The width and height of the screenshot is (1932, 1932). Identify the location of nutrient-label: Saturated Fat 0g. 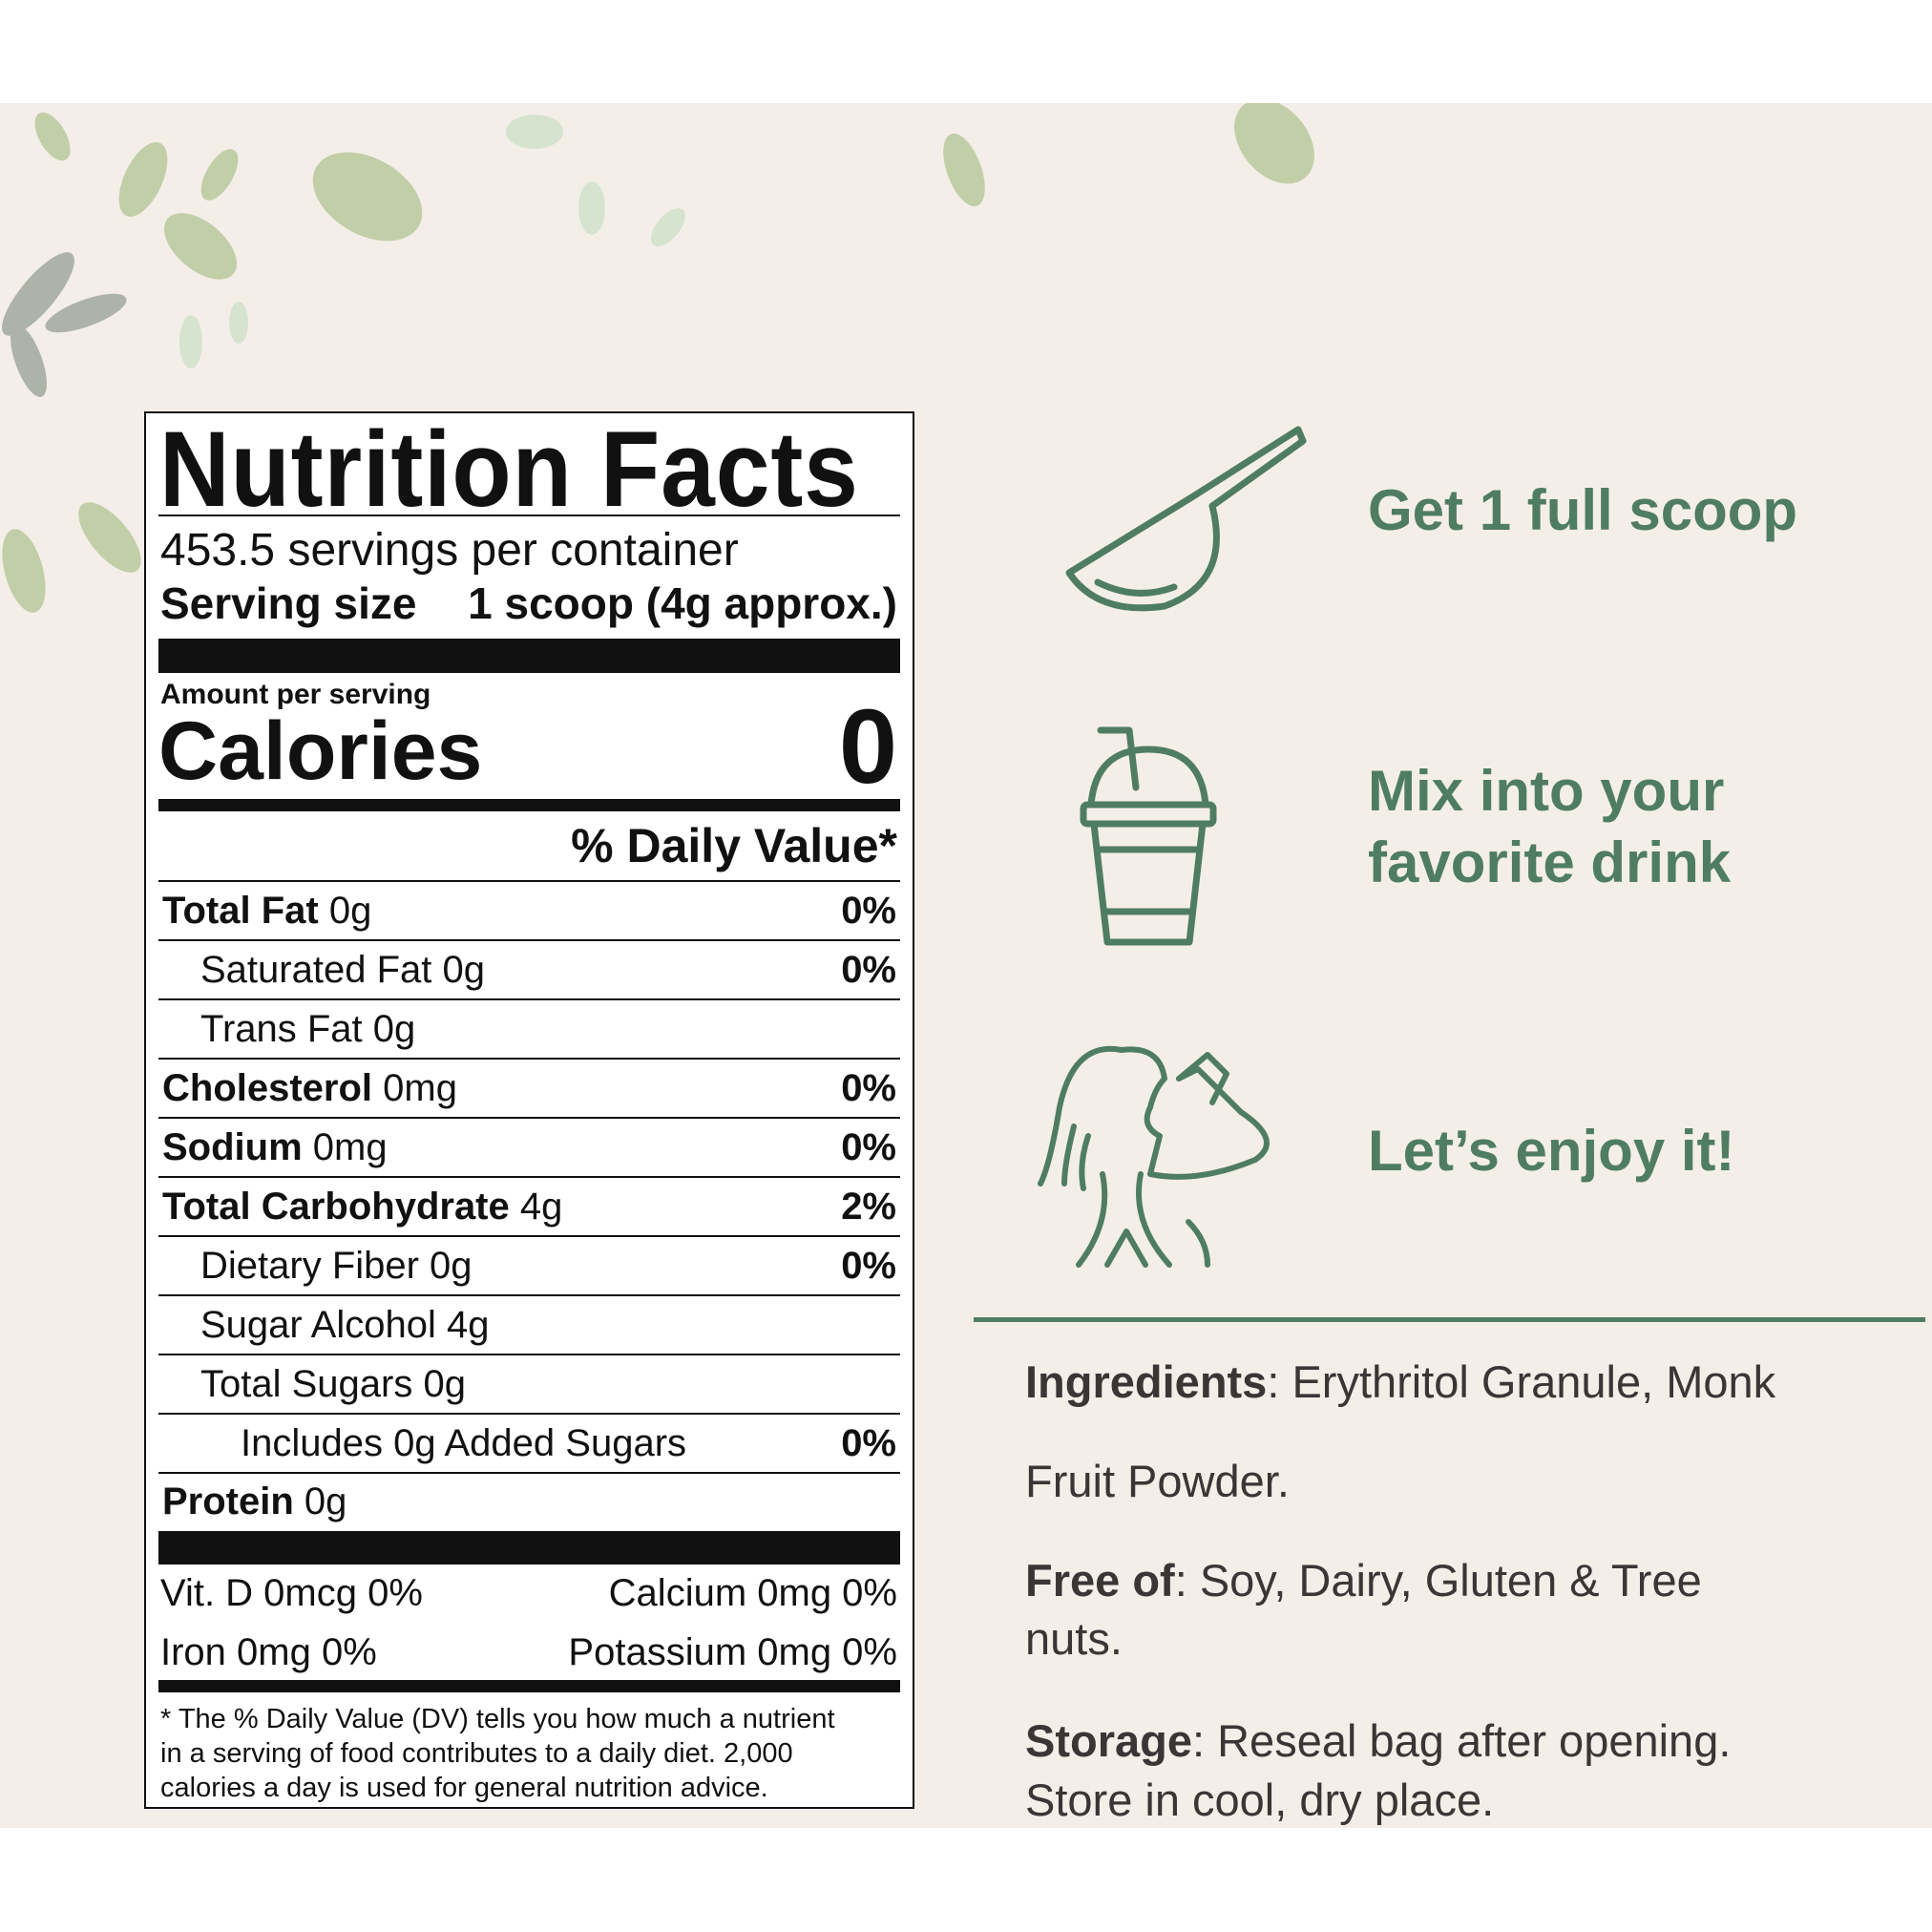
(343, 970).